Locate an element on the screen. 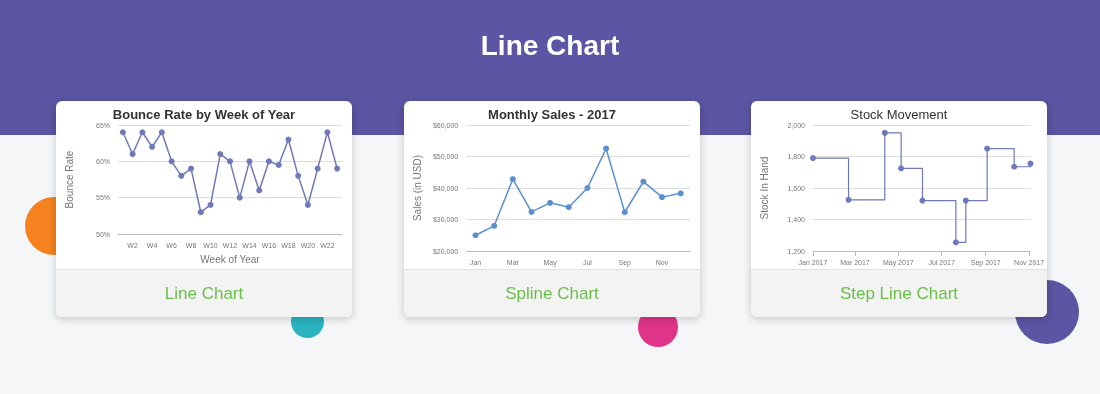 Image resolution: width=1100 pixels, height=394 pixels. chart-title: Stock Movement is located at coordinates (899, 114).